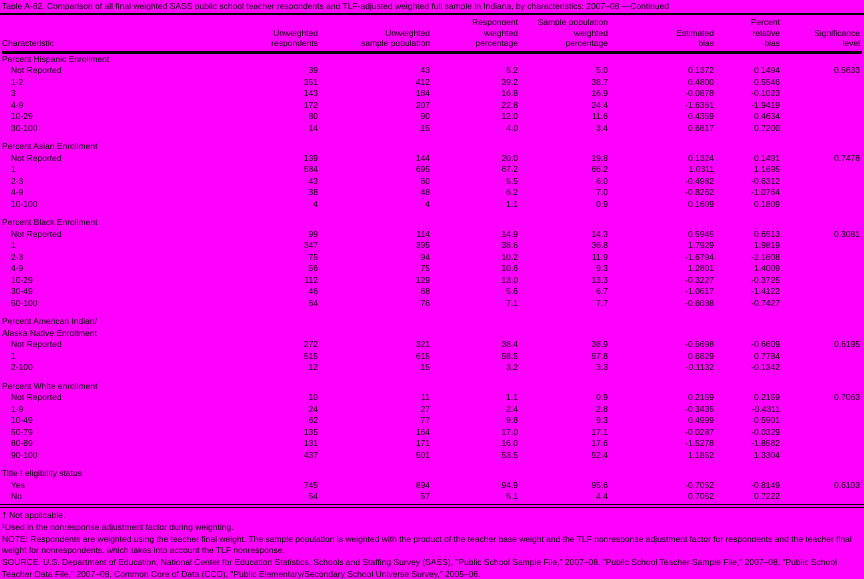 This screenshot has height=579, width=864. What do you see at coordinates (767, 245) in the screenshot?
I see `cell-value: 1.9819` at bounding box center [767, 245].